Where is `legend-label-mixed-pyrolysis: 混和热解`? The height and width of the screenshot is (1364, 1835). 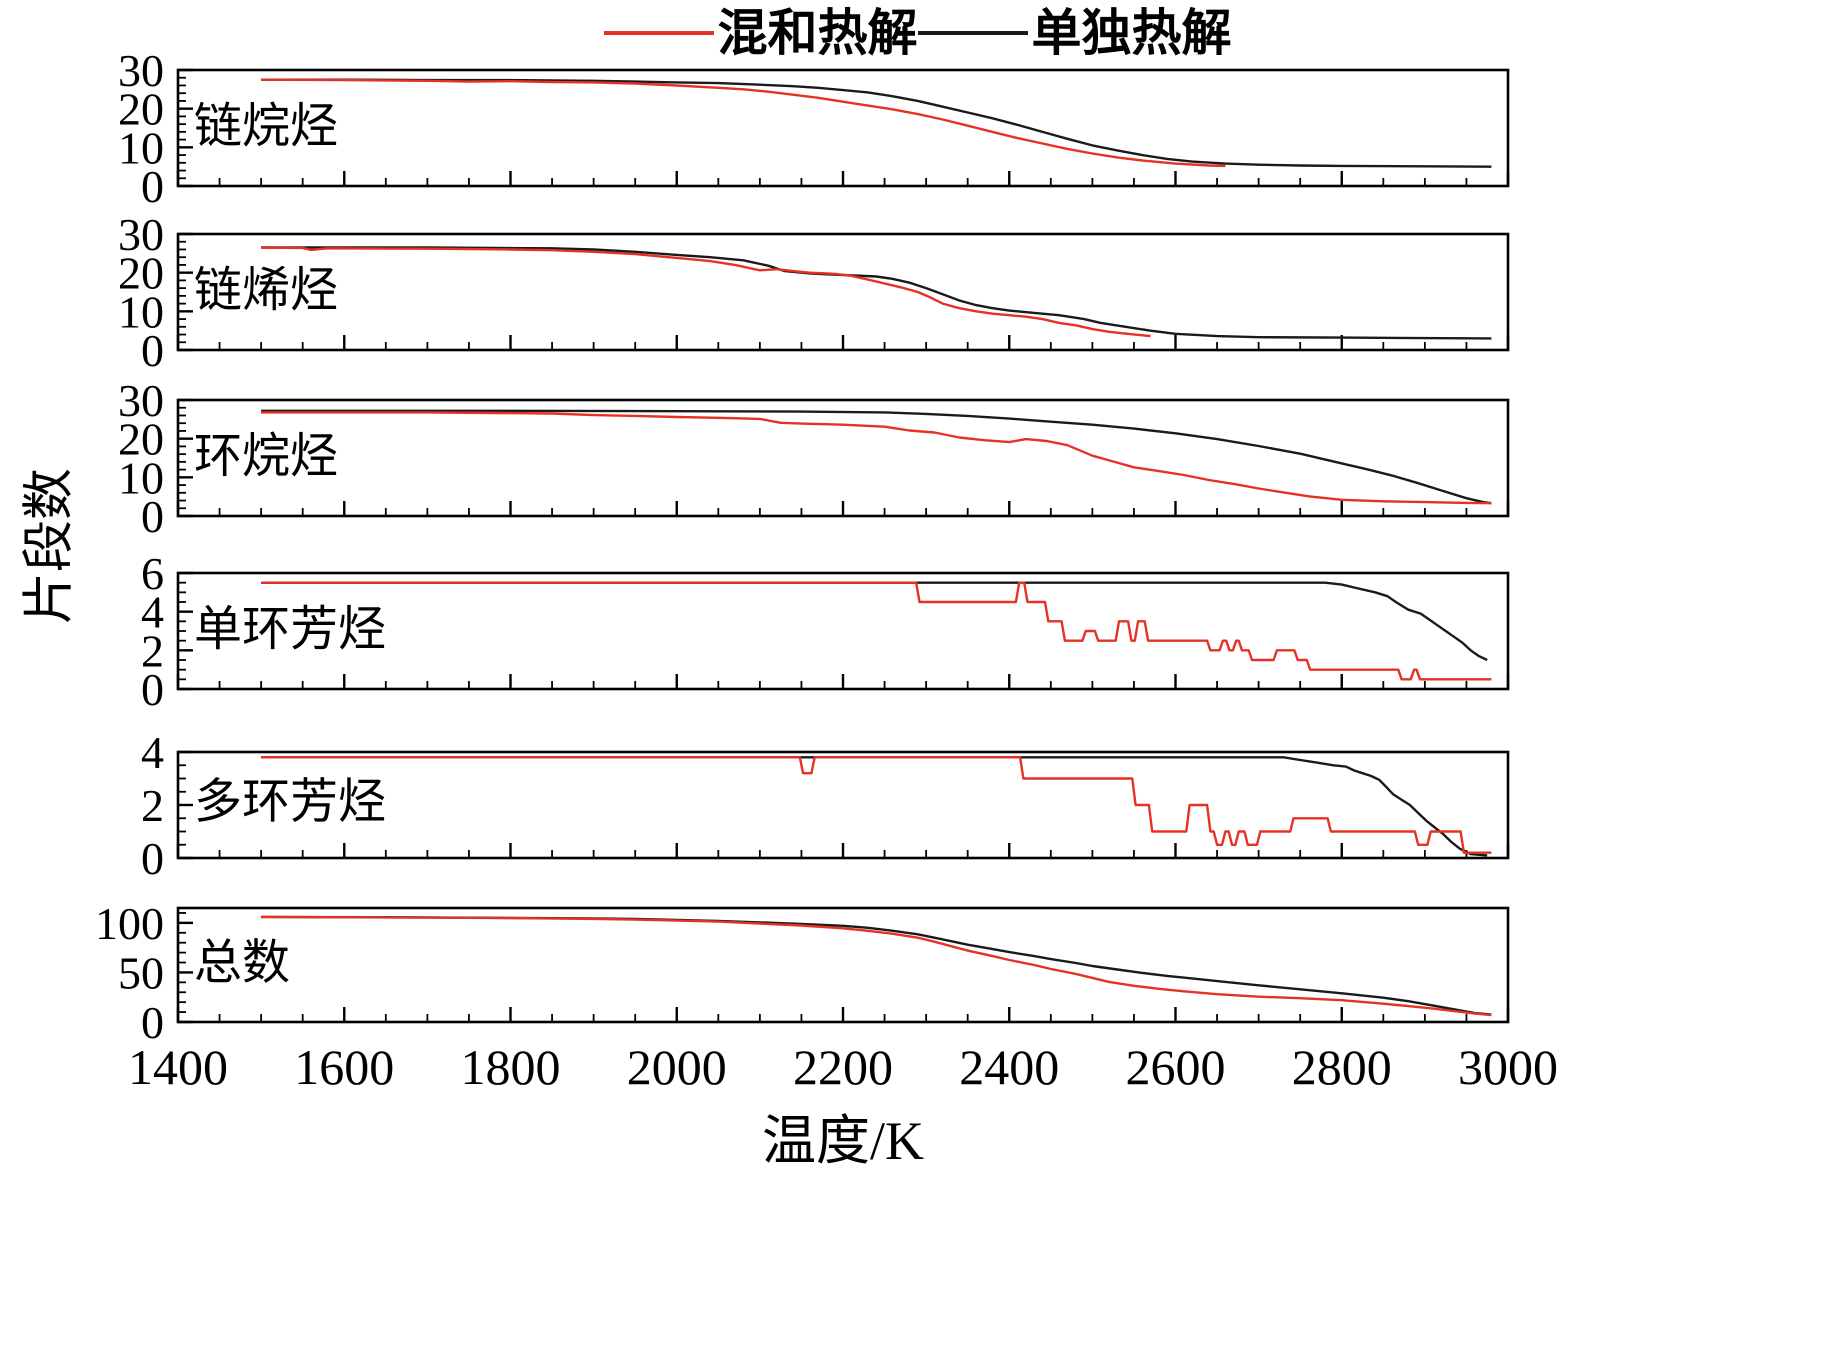
legend-label-mixed-pyrolysis: 混和热解 is located at coordinates (817, 33).